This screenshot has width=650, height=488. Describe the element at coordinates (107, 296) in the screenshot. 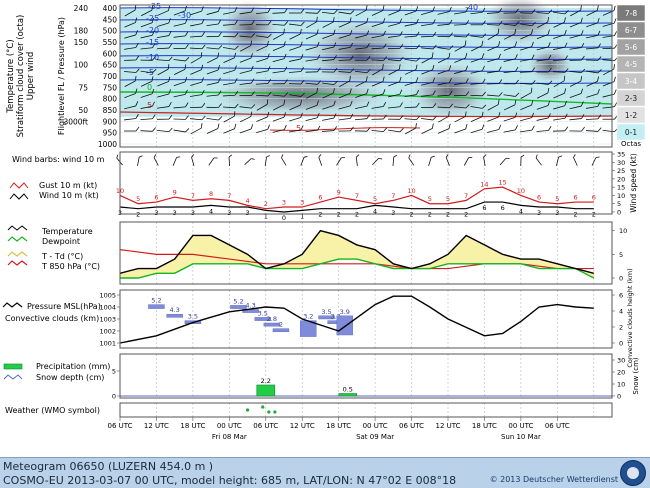

I see `pressure-y-tick-label: 1005` at that location.